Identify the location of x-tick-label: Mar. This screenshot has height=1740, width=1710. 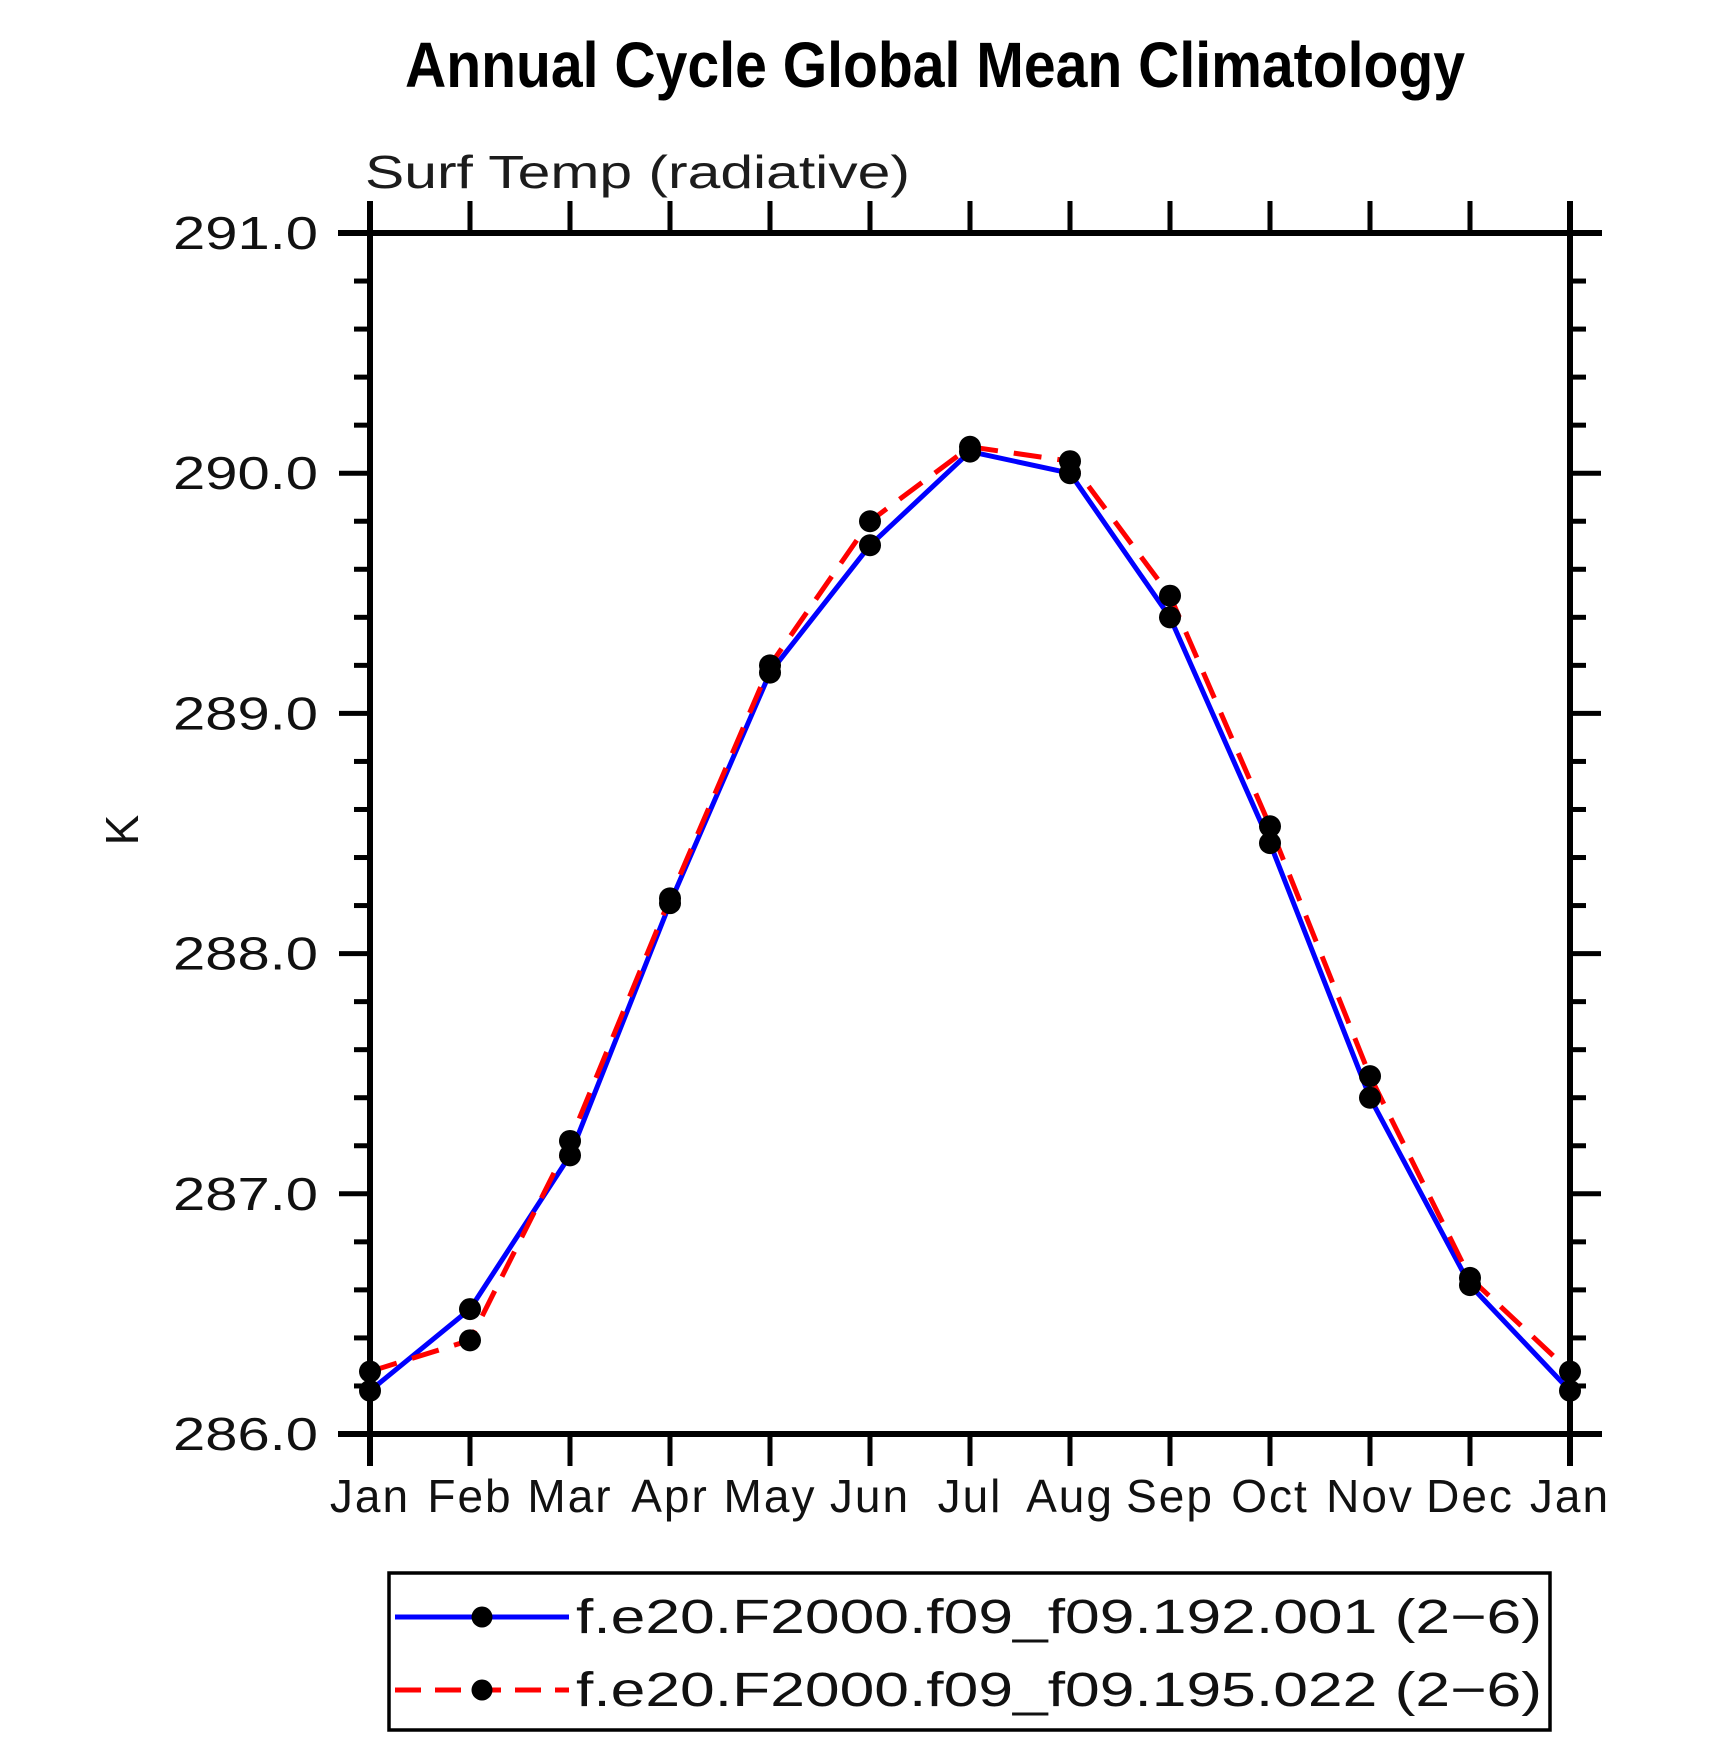
(569, 1496).